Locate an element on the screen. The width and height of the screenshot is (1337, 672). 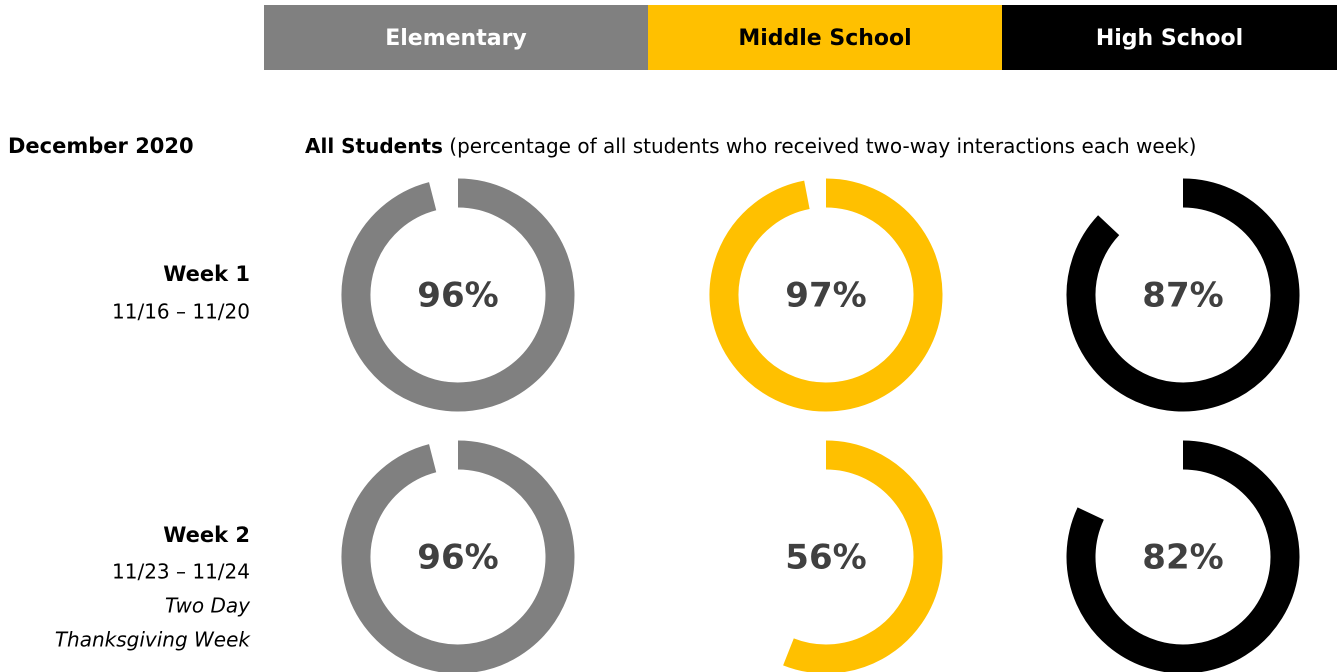
week-label: Week 1 is located at coordinates (206, 274).